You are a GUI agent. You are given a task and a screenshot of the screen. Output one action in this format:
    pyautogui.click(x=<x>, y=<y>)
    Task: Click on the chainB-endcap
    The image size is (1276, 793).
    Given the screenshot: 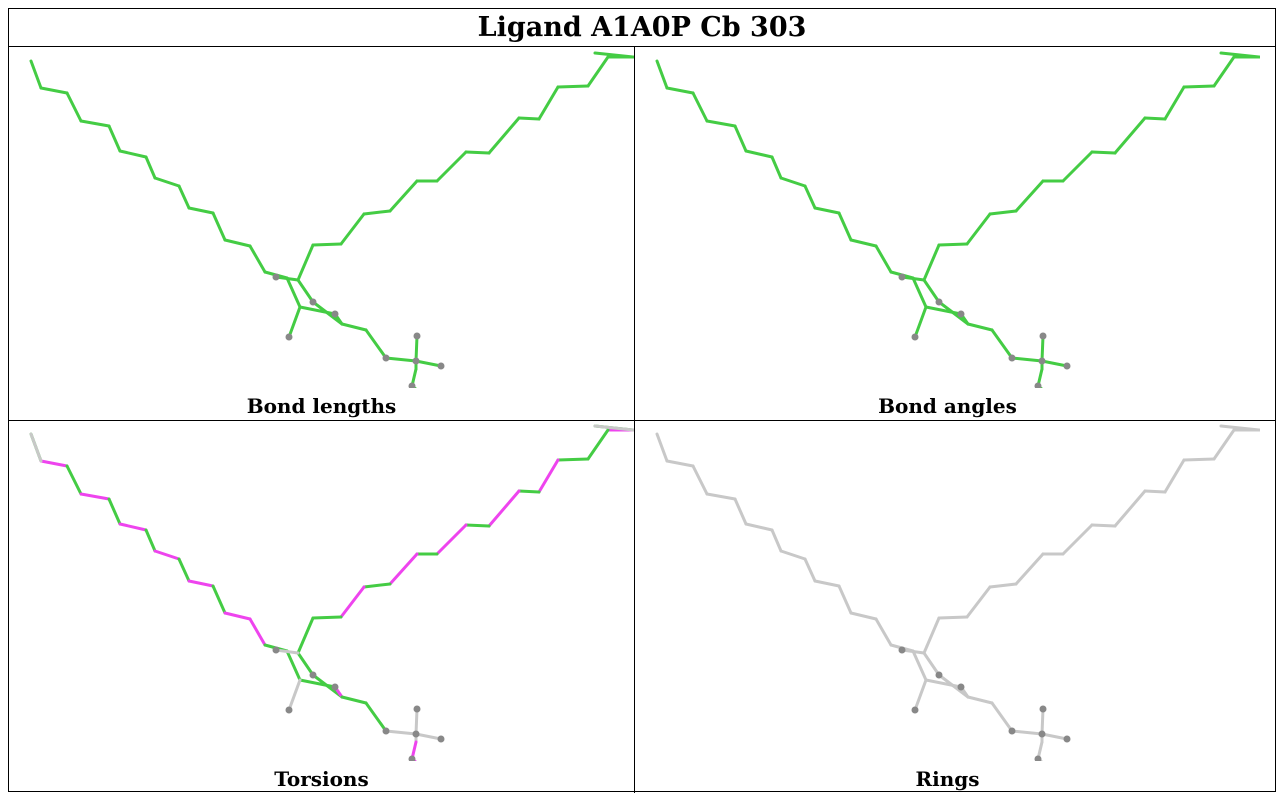 What is the action you would take?
    pyautogui.click(x=613, y=428)
    